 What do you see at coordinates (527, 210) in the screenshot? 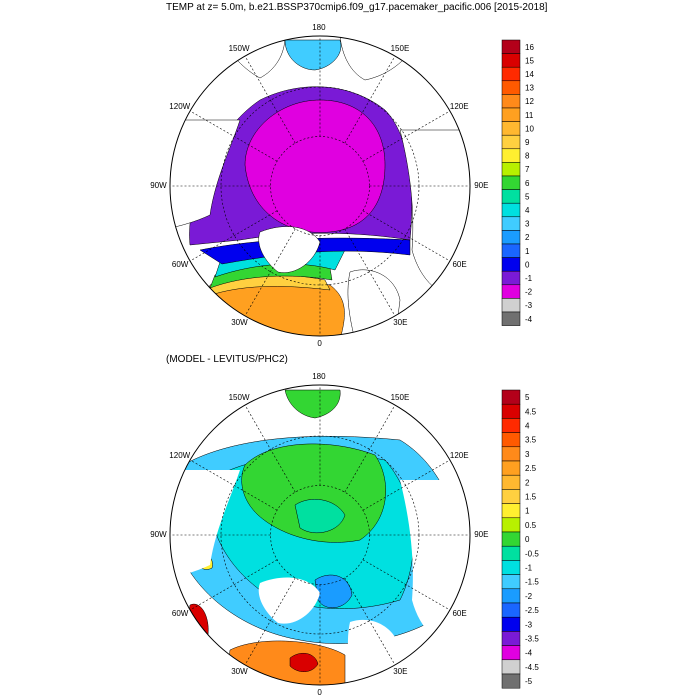
I see `colorbar-tick-label: 4` at bounding box center [527, 210].